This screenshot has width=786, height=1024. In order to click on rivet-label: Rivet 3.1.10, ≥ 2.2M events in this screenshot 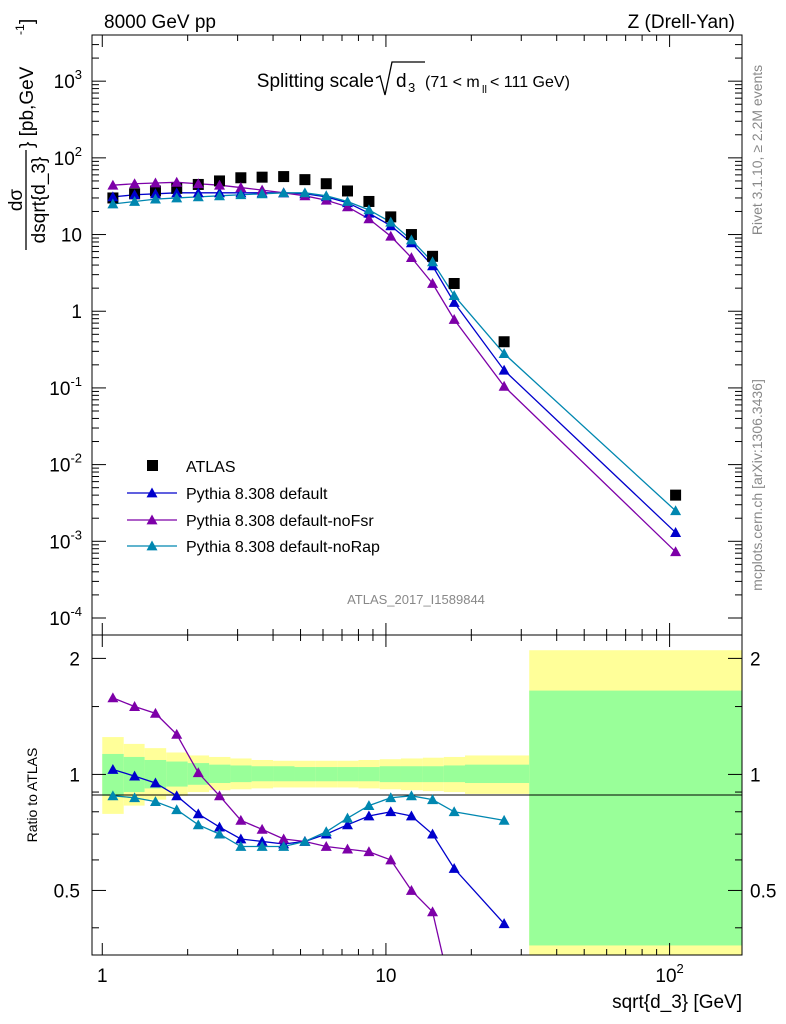, I will do `click(757, 150)`.